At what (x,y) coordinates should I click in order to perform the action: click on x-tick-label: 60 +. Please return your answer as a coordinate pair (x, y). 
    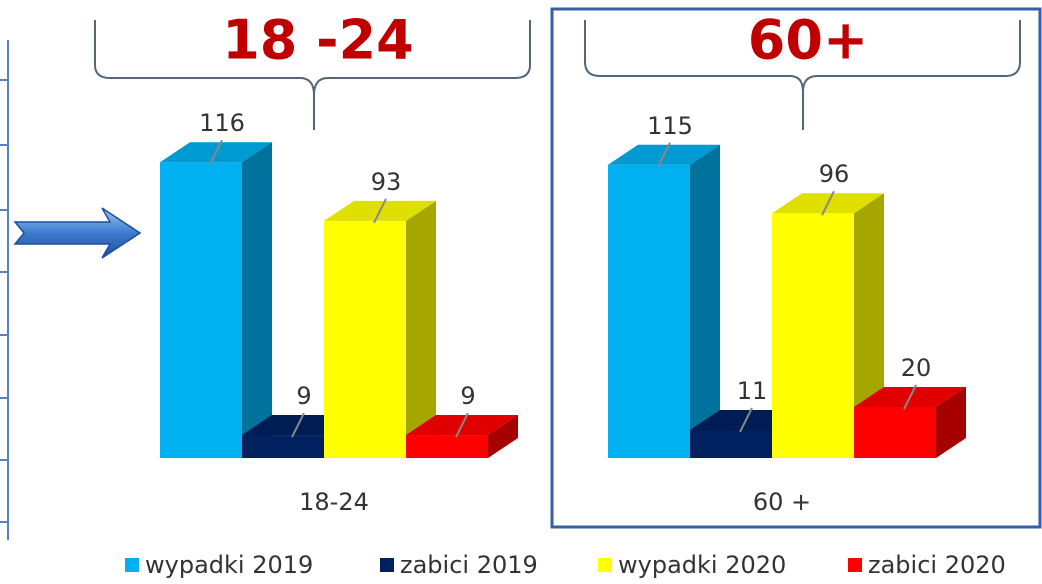
    Looking at the image, I should click on (782, 502).